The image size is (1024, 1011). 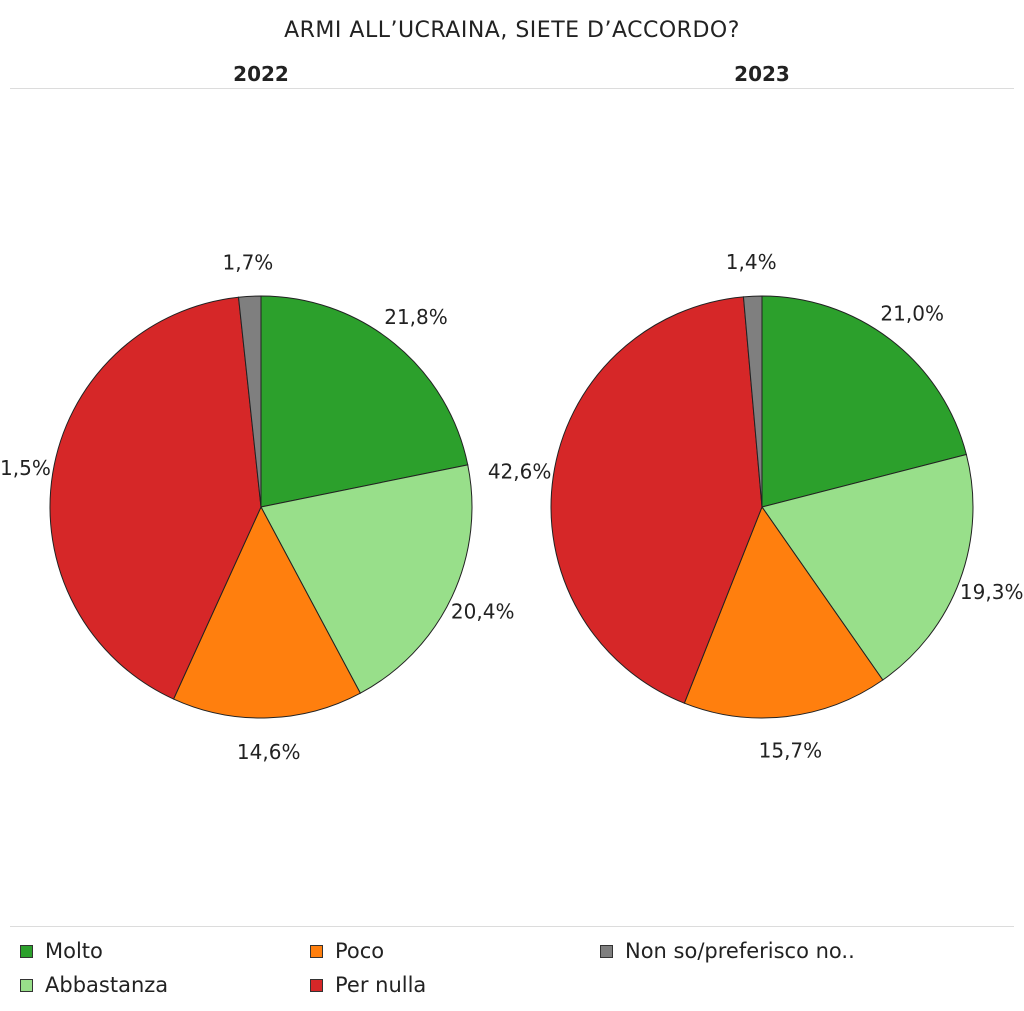 I want to click on pie-slice-2023-poco, so click(x=783, y=612).